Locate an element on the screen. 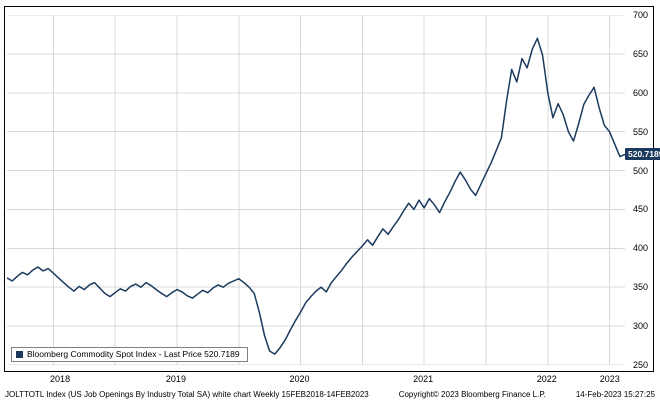  last-price-badge: 520.7189 is located at coordinates (642, 154).